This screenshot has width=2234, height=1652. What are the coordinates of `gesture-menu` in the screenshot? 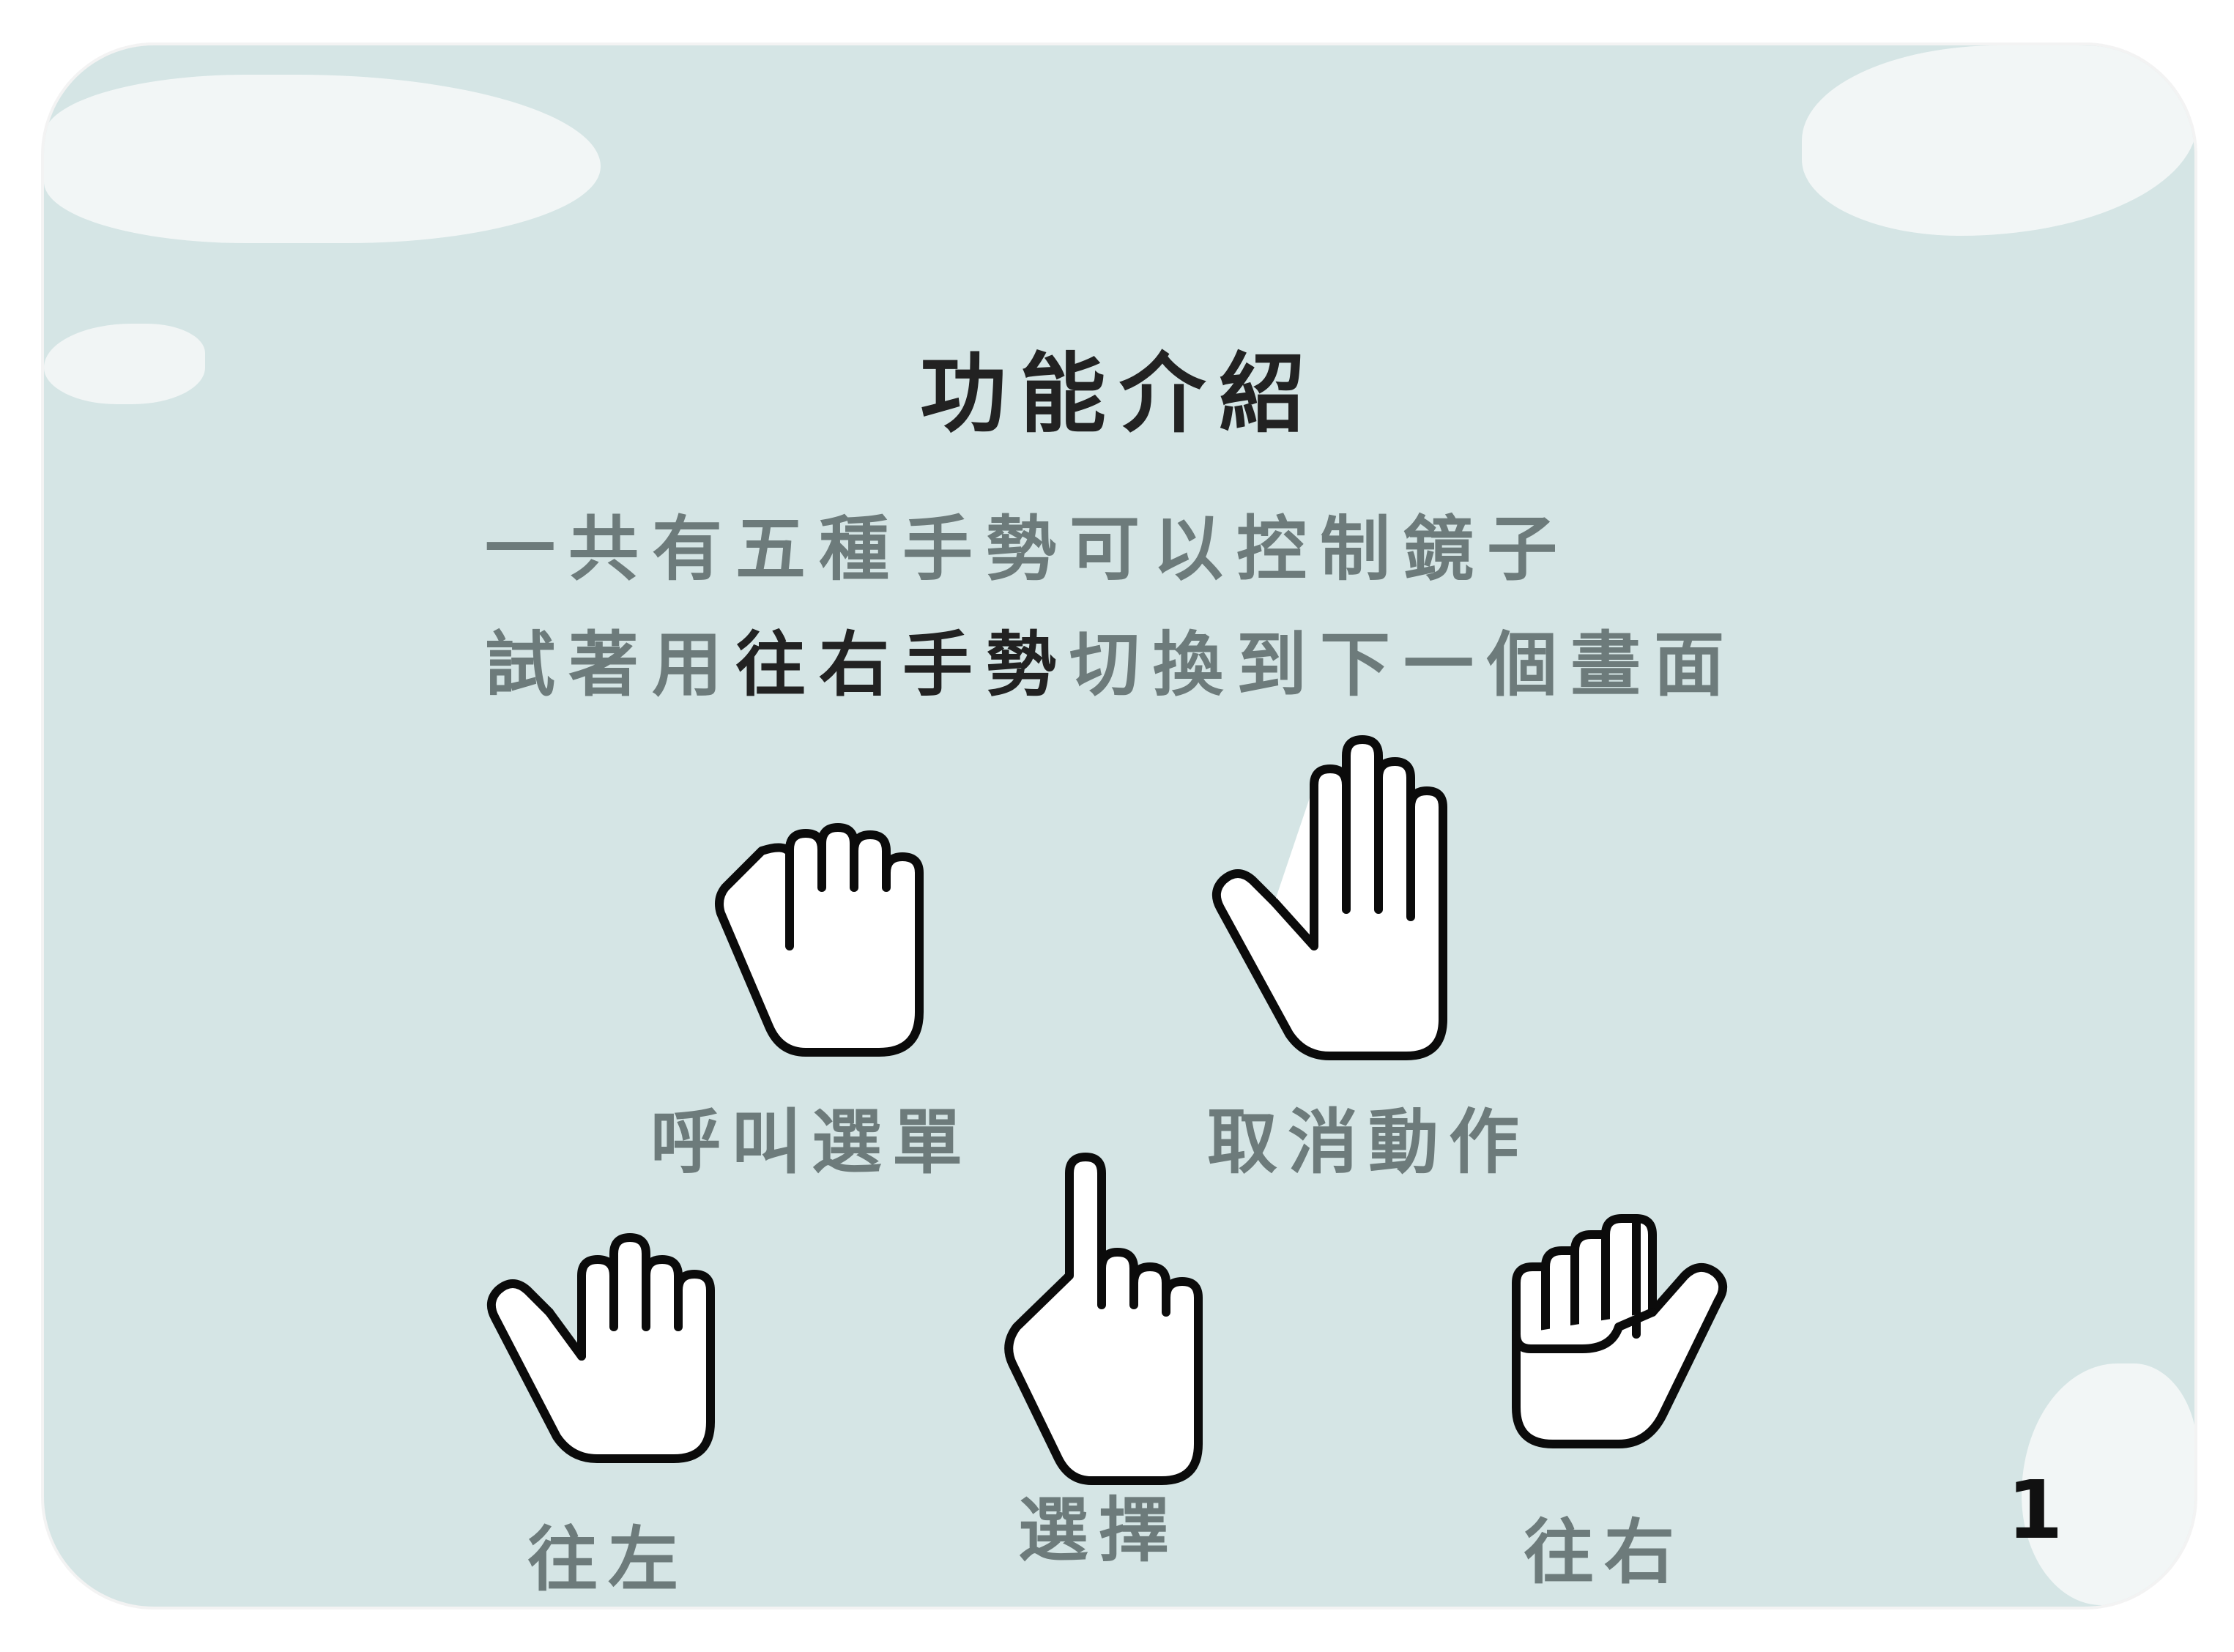 It's located at (827, 933).